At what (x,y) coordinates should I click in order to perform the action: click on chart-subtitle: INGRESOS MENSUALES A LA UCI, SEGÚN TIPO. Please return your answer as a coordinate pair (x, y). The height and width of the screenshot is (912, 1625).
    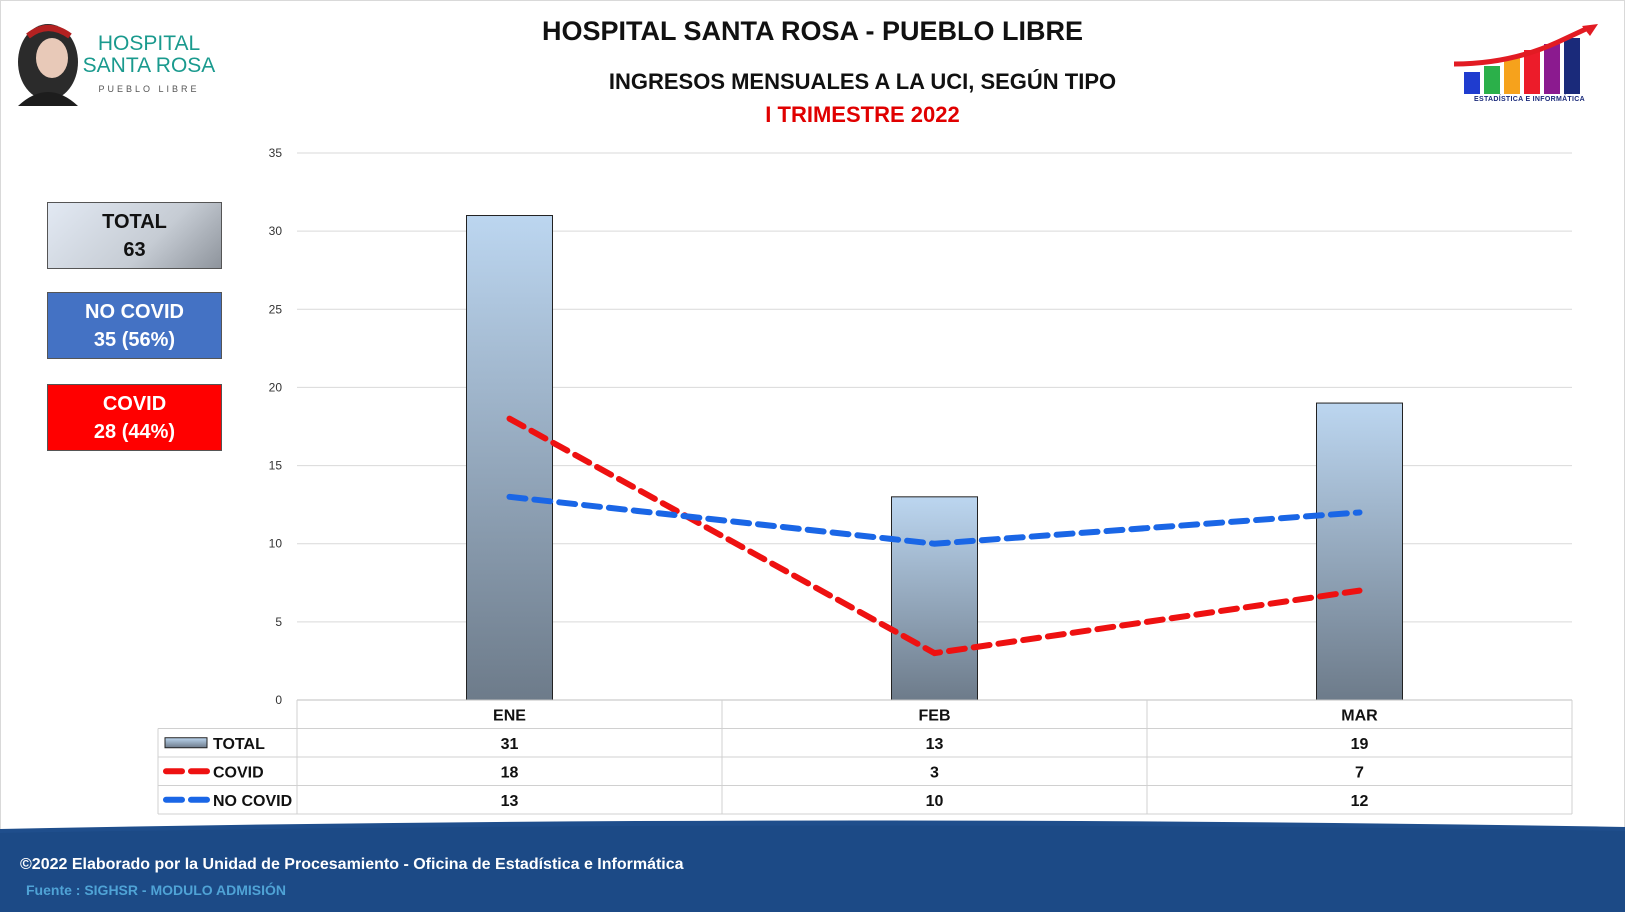
    Looking at the image, I should click on (862, 81).